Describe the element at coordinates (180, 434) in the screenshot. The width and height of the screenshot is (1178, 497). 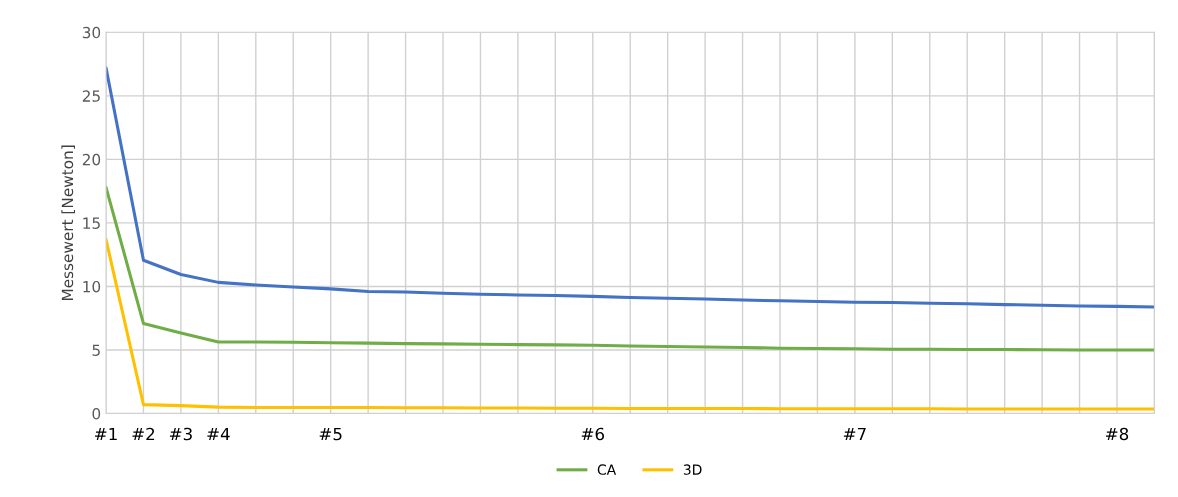
I see `x-tick-label: #3` at that location.